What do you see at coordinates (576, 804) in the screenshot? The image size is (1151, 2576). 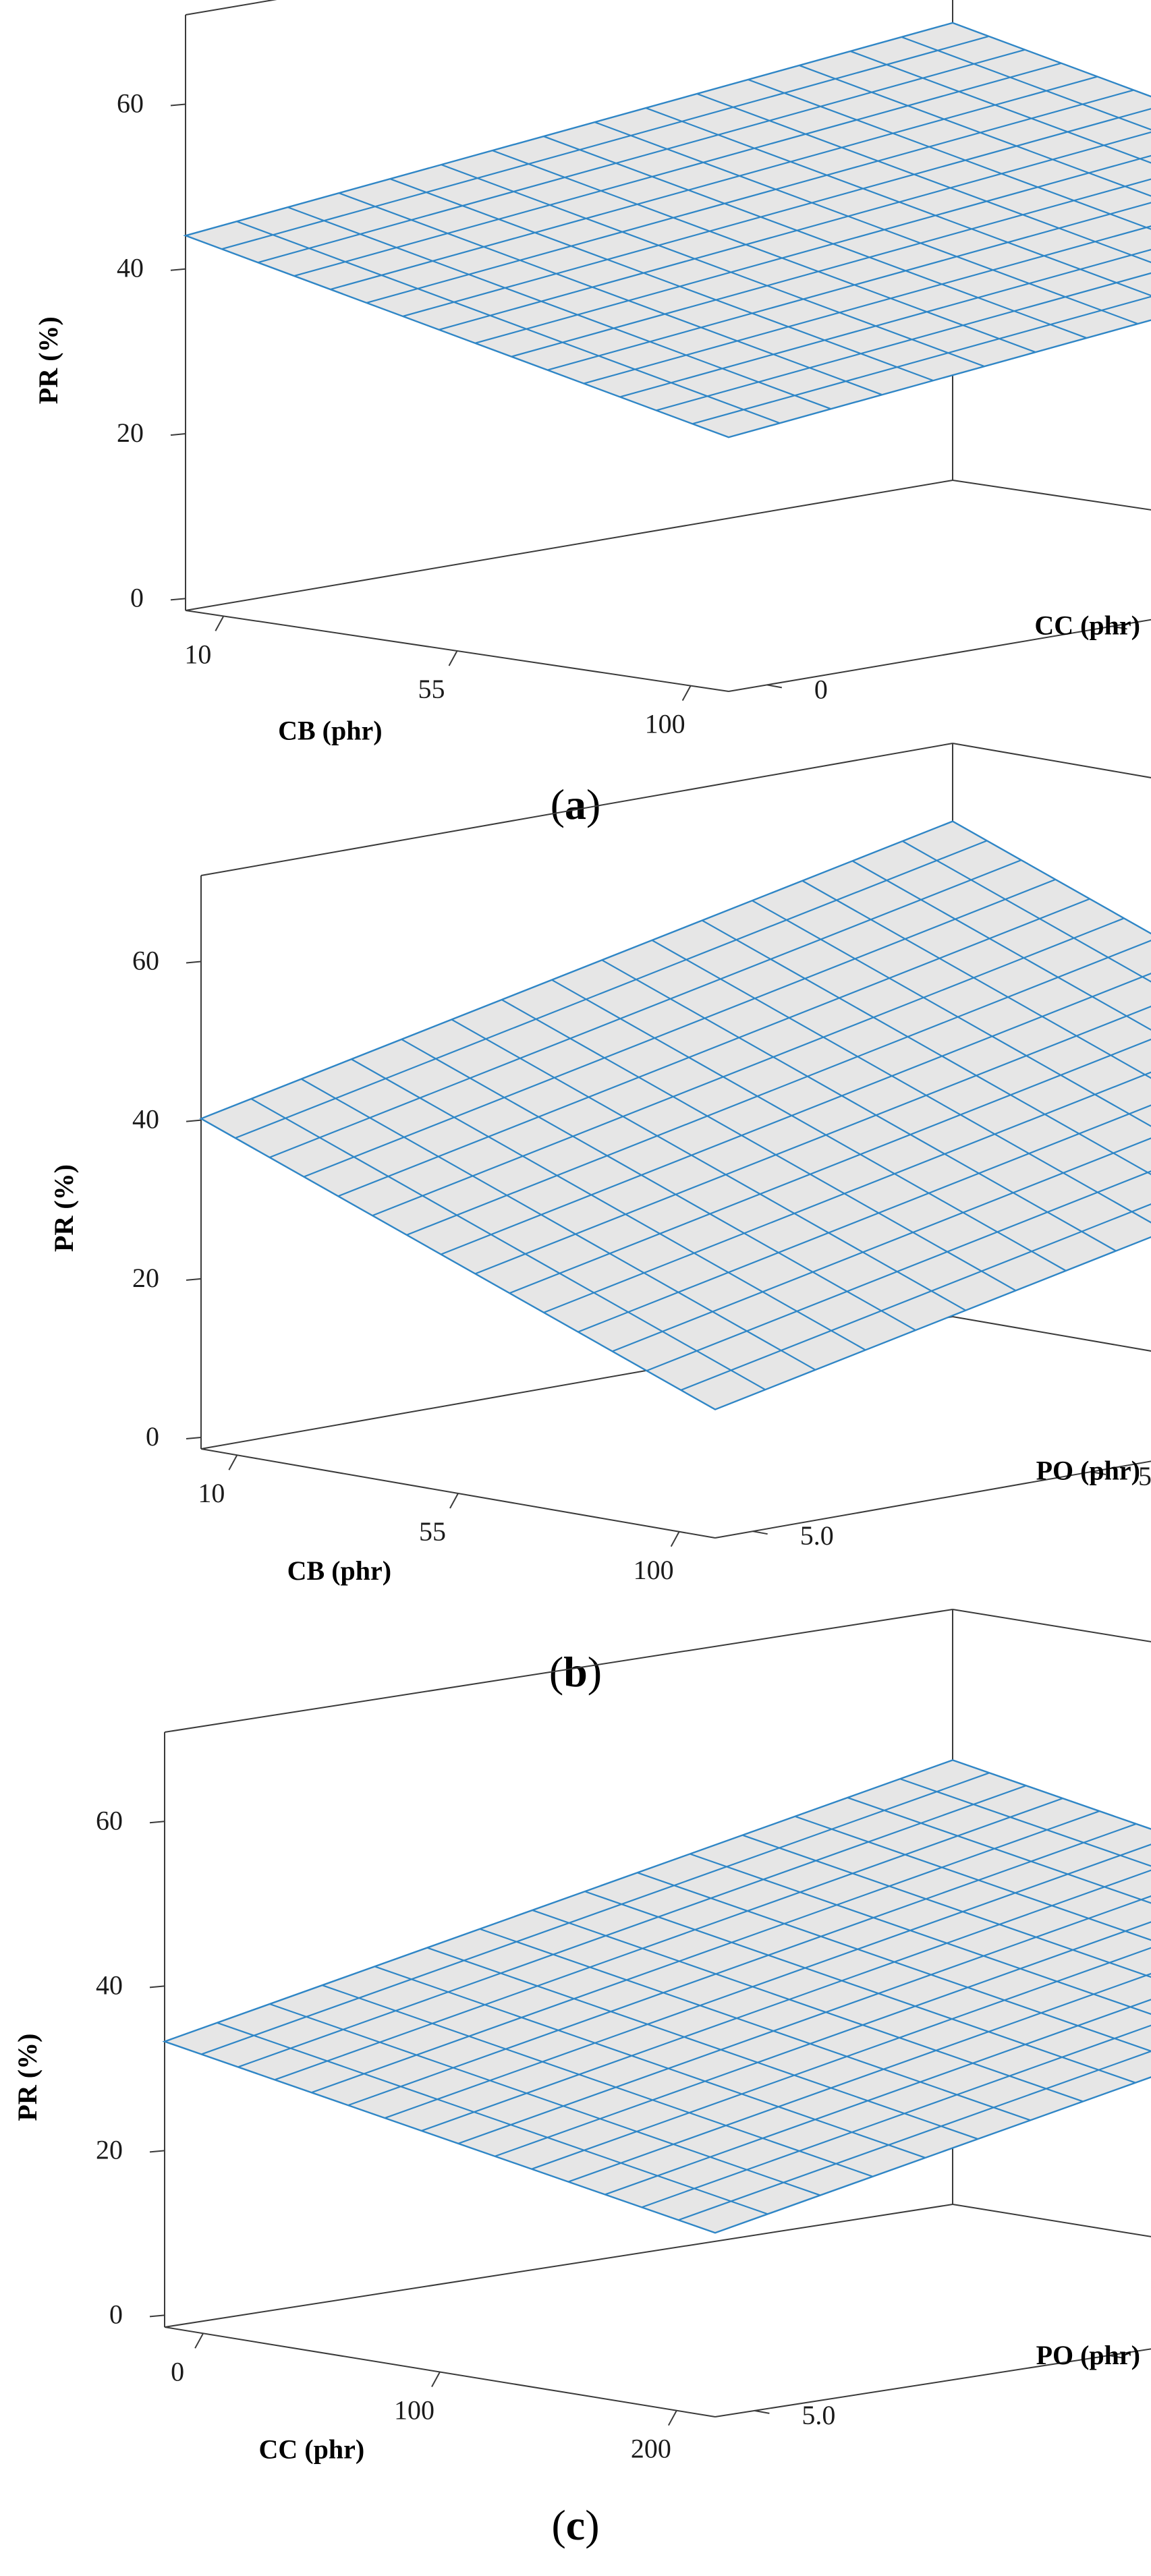 I see `panel-label: (a)` at bounding box center [576, 804].